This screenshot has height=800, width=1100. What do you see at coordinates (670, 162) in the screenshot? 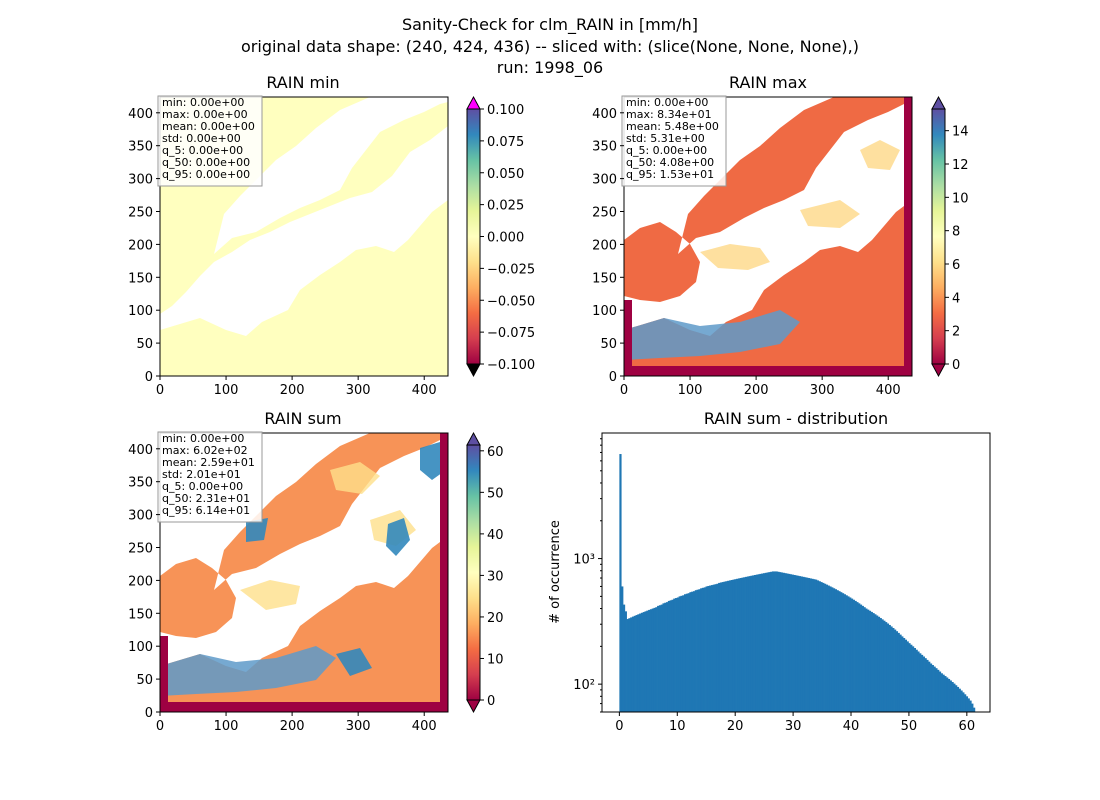
I see `stat-max-5: q_50: 4.08e+00` at bounding box center [670, 162].